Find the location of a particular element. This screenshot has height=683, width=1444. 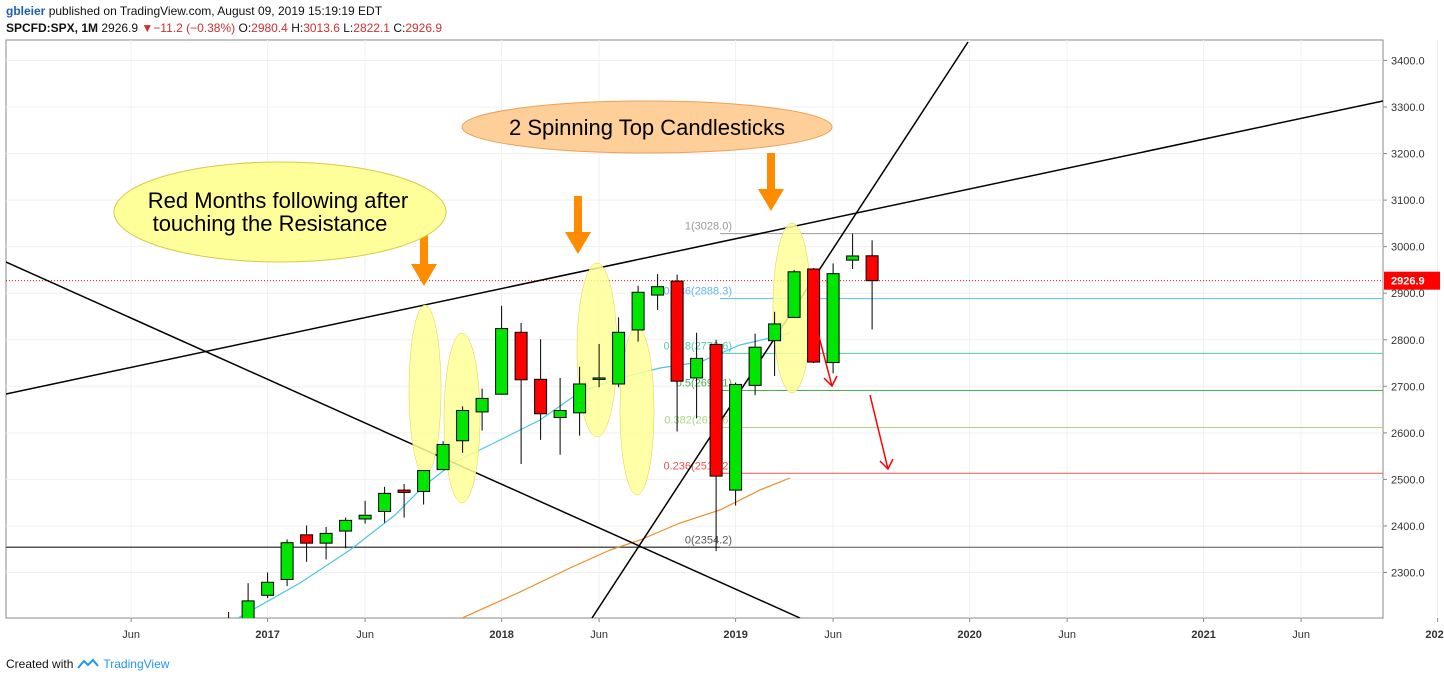

high-label: H: is located at coordinates (297, 28).